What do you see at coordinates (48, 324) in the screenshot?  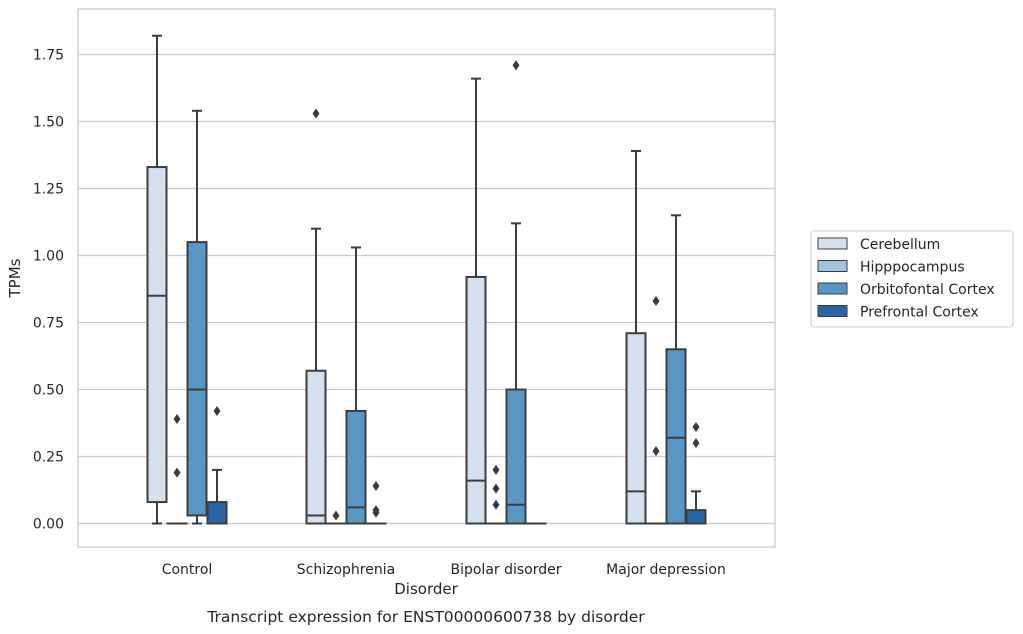 I see `y-tick-label: 0.75` at bounding box center [48, 324].